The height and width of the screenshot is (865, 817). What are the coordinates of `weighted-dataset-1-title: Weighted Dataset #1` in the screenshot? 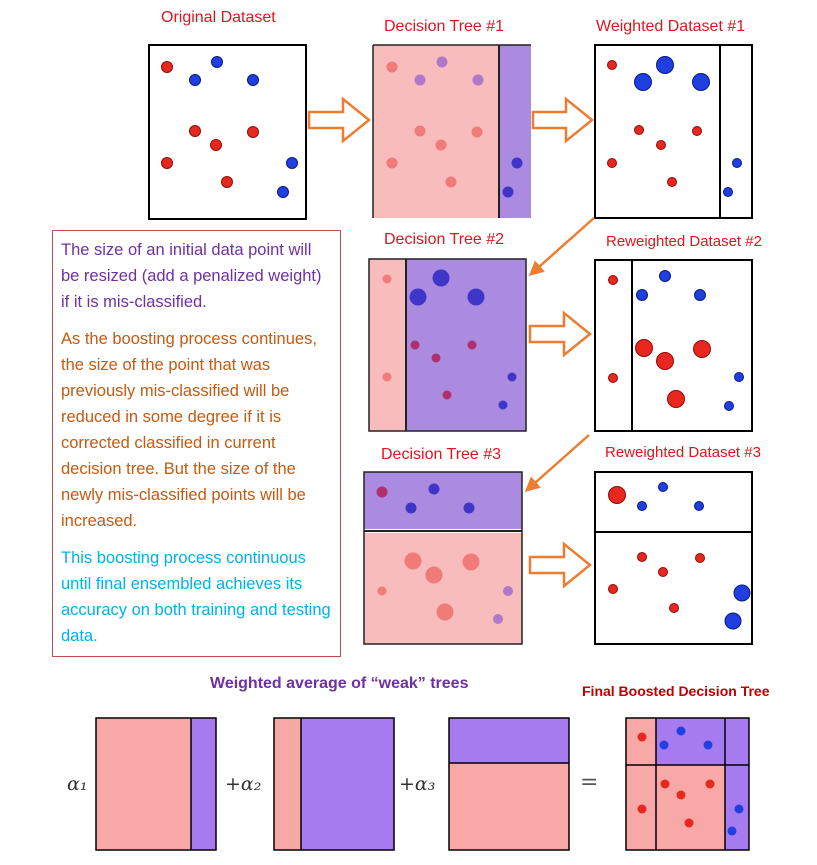 It's located at (671, 26).